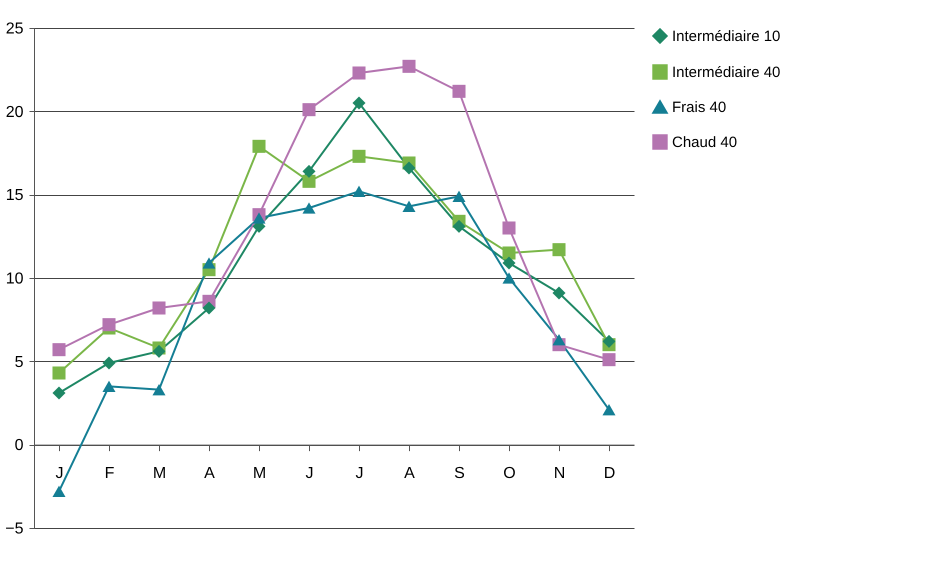 This screenshot has width=936, height=573. I want to click on y-tick-label: 0, so click(19, 445).